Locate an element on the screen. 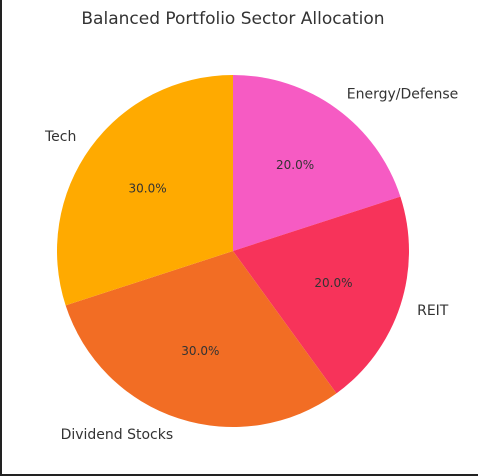  slice-percent-energy-defense: 20.0% is located at coordinates (295, 165).